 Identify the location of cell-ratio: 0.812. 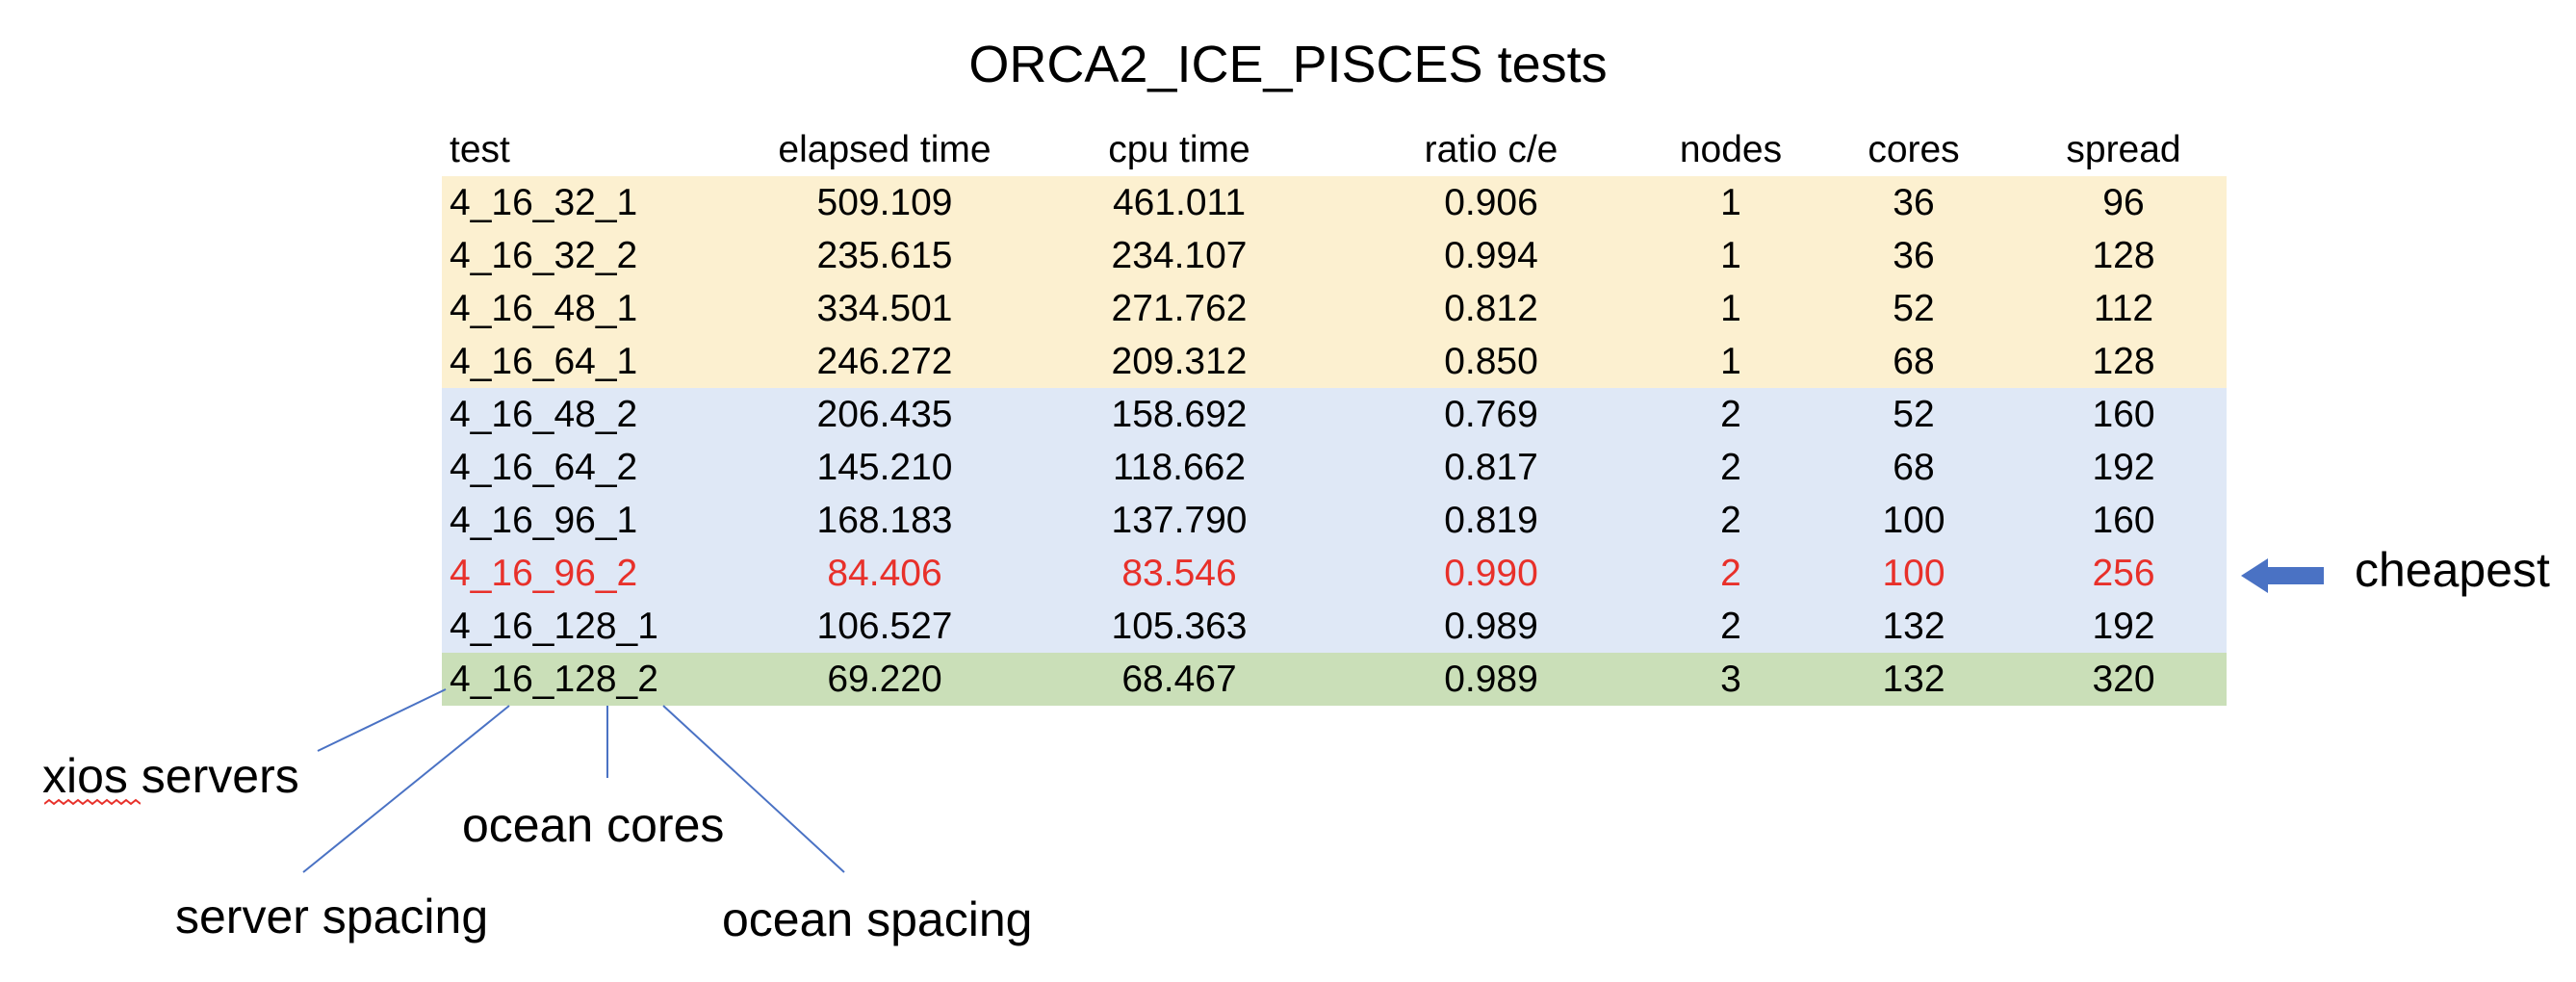
(1491, 309).